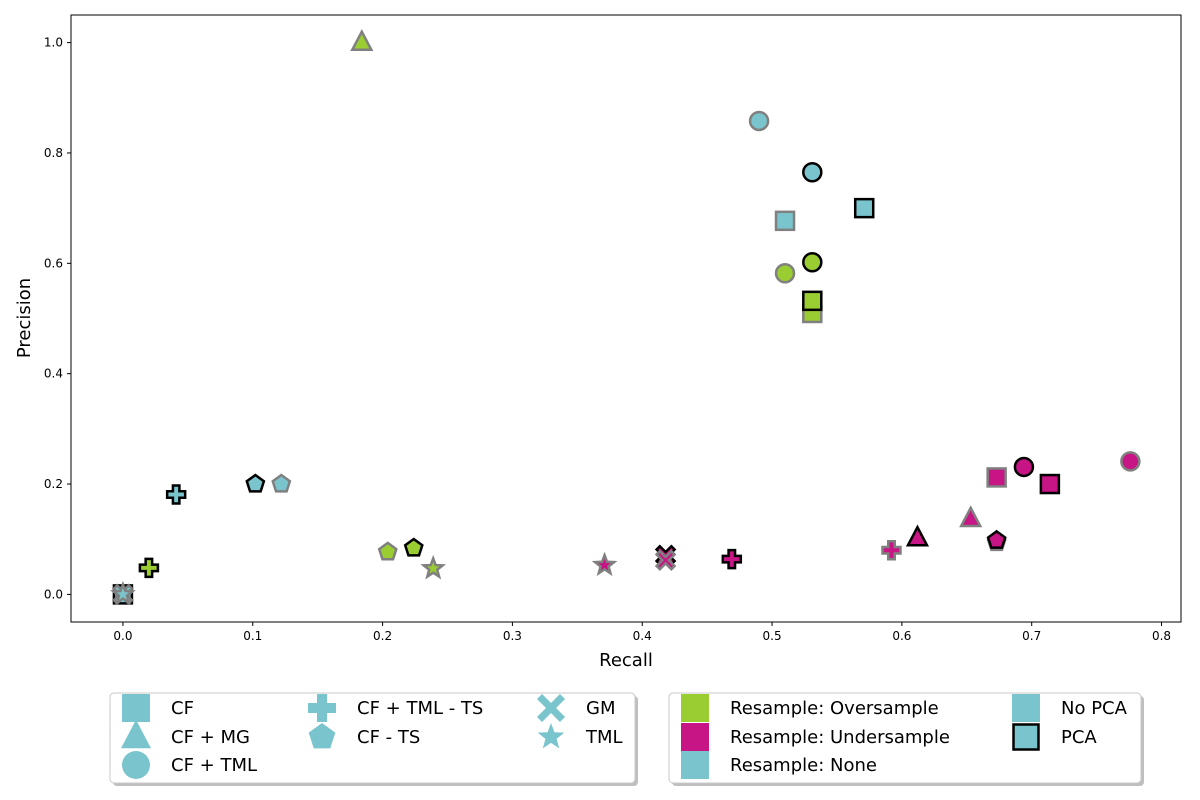 This screenshot has width=1200, height=800. I want to click on point-tml-oversample-no-pca, so click(433, 567).